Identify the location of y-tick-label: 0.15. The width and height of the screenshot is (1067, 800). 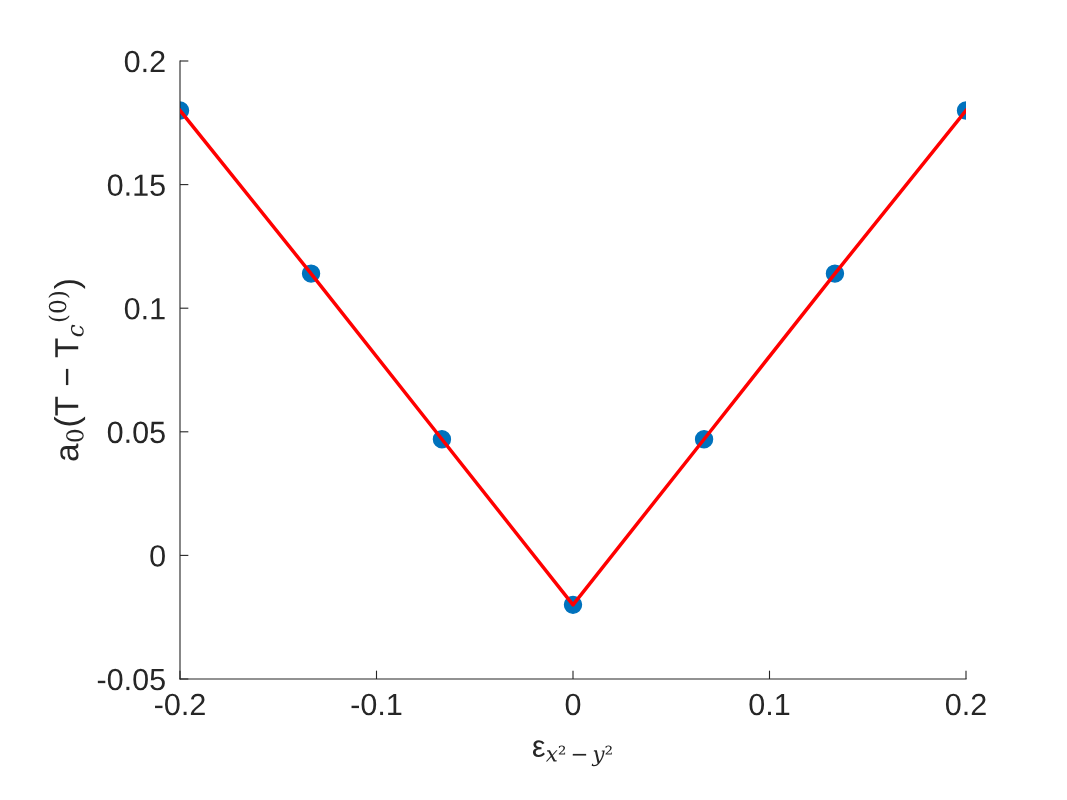
(136, 185).